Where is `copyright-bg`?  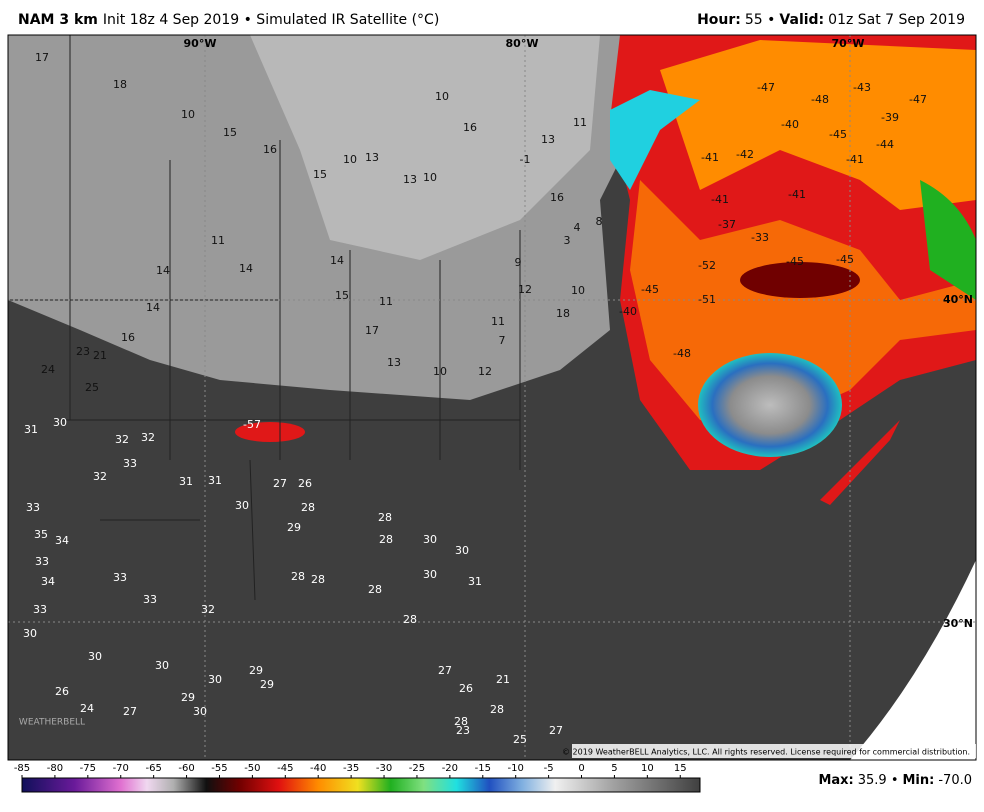 copyright-bg is located at coordinates (774, 751).